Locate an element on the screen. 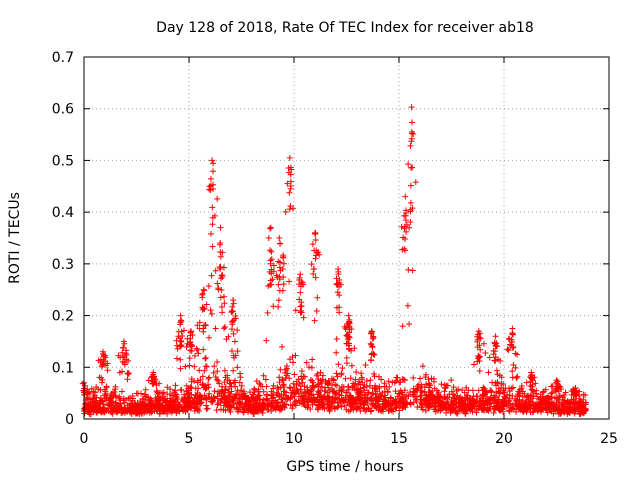 The height and width of the screenshot is (480, 640). y-tick-label: 0.1 is located at coordinates (63, 368).